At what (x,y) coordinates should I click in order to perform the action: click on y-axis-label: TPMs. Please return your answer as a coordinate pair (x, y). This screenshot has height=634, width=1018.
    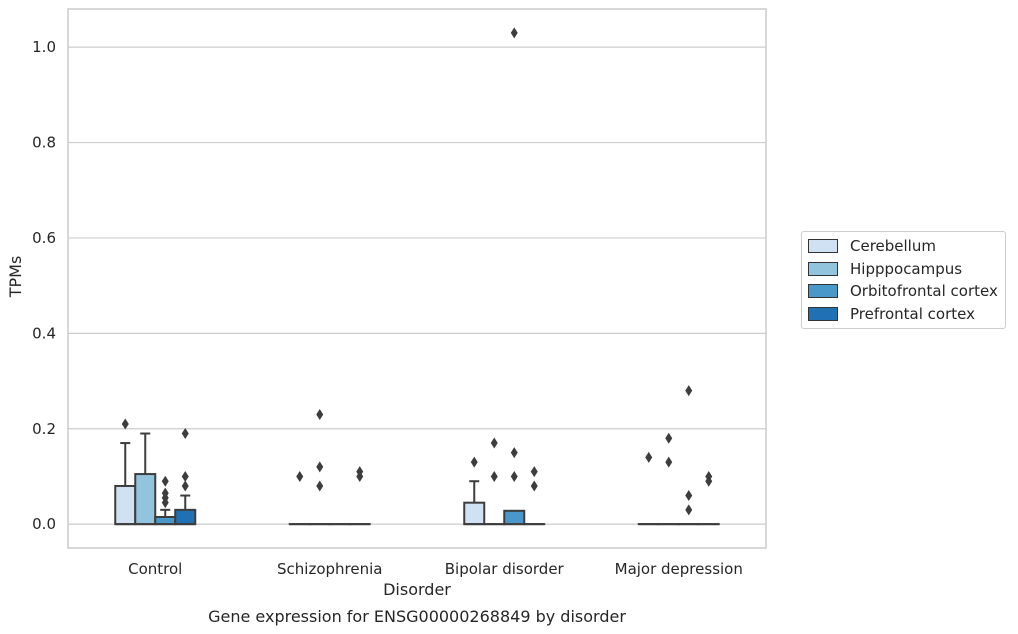
    Looking at the image, I should click on (15, 277).